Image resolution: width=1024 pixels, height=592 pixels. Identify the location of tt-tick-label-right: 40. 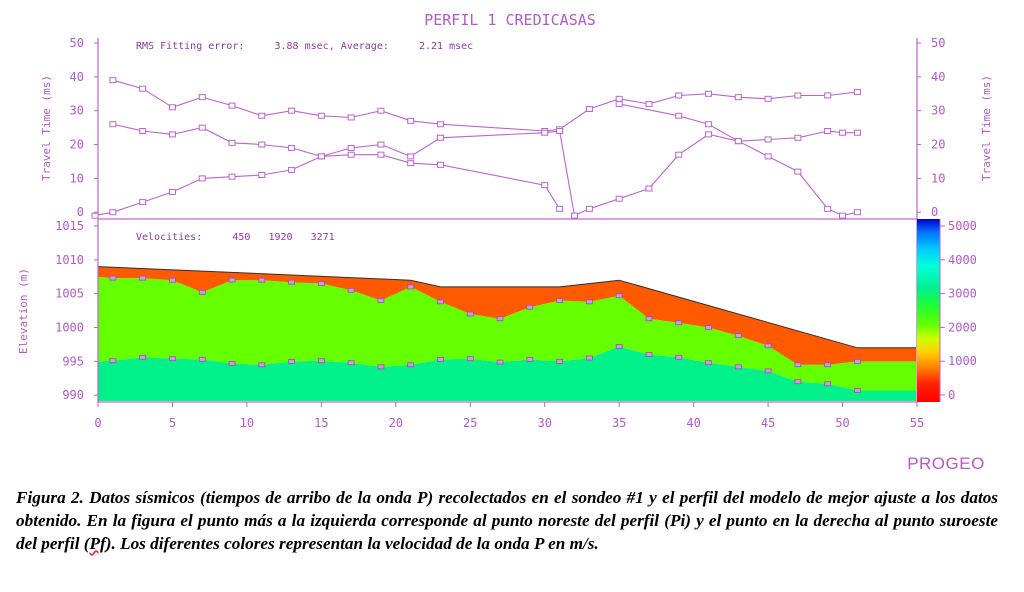
(938, 77).